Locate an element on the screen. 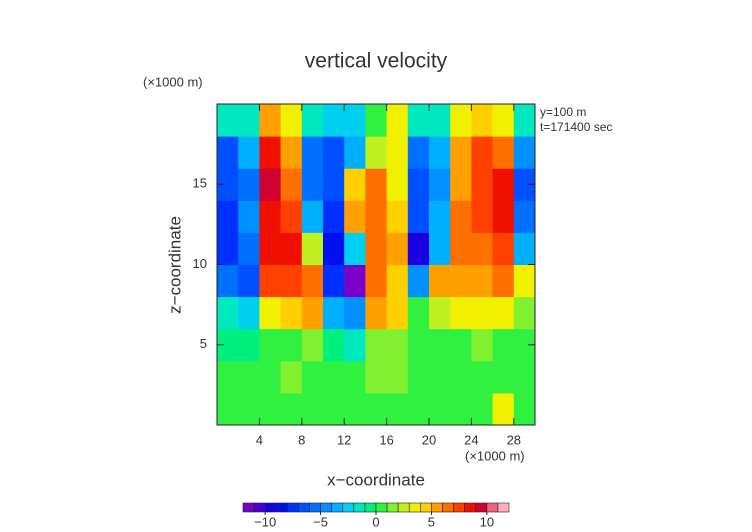 Image resolution: width=752 pixels, height=532 pixels. x-axis-label: x−coordinate is located at coordinates (376, 479).